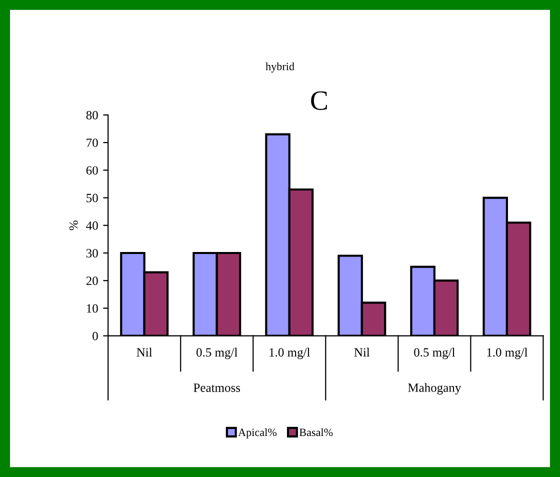  I want to click on chart-title: hybrid, so click(280, 67).